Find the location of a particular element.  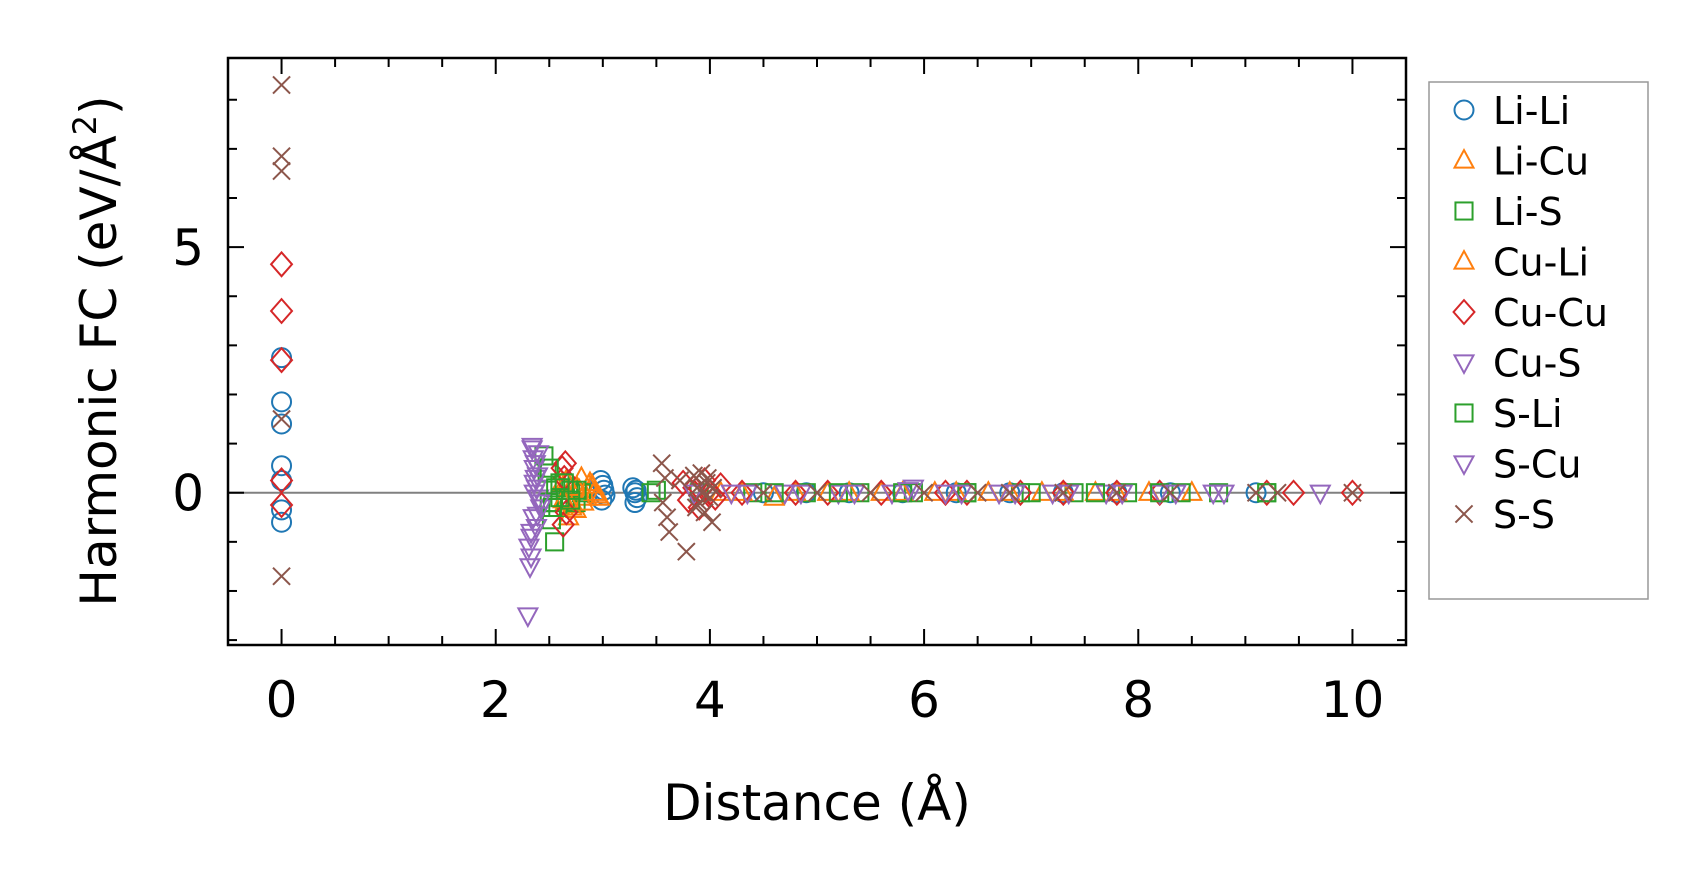

y-tick-label: 5 is located at coordinates (188, 248).